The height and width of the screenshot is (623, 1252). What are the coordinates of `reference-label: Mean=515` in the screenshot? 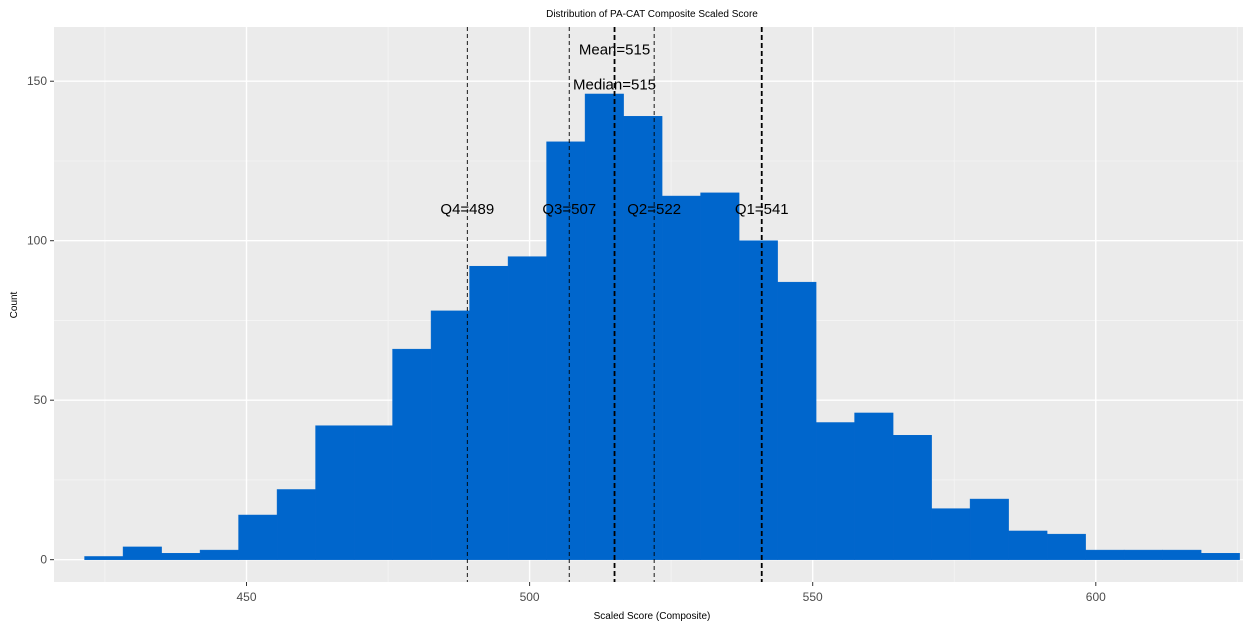 It's located at (614, 49).